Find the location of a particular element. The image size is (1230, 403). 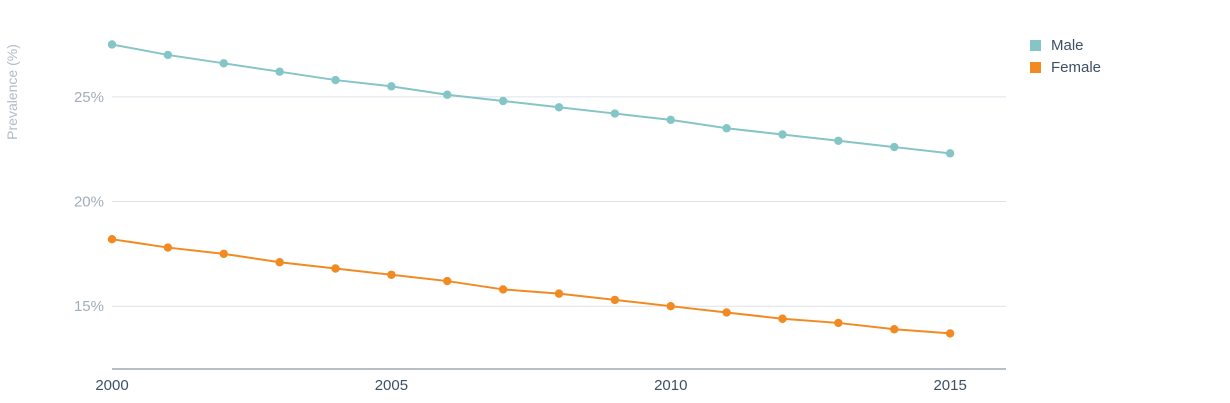

legend-label-male: Male is located at coordinates (1067, 45).